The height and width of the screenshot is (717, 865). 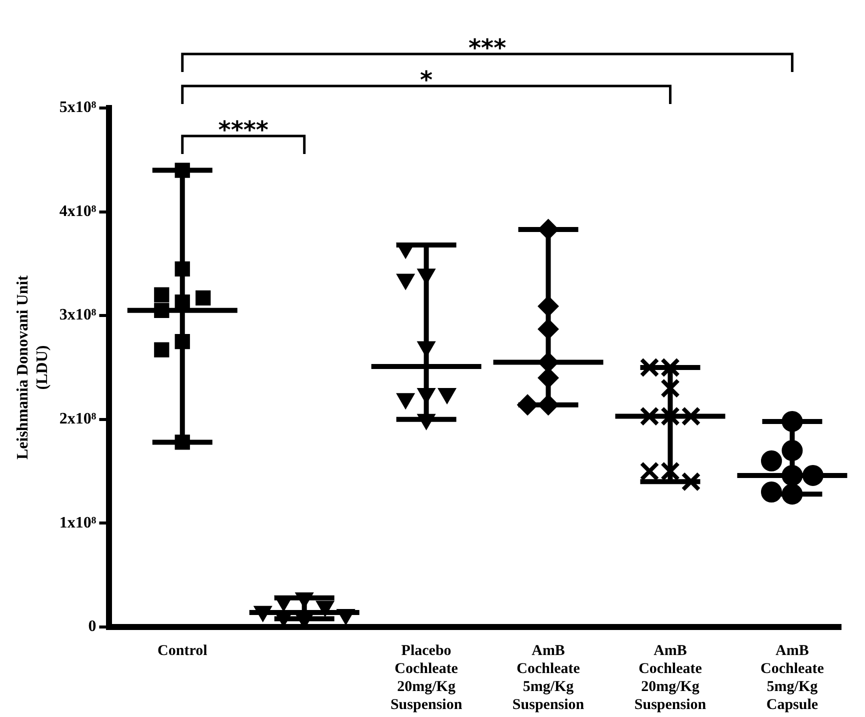 I want to click on x-tick-label: AmB Cochleate 5mg/Kg Capsule, so click(x=792, y=677).